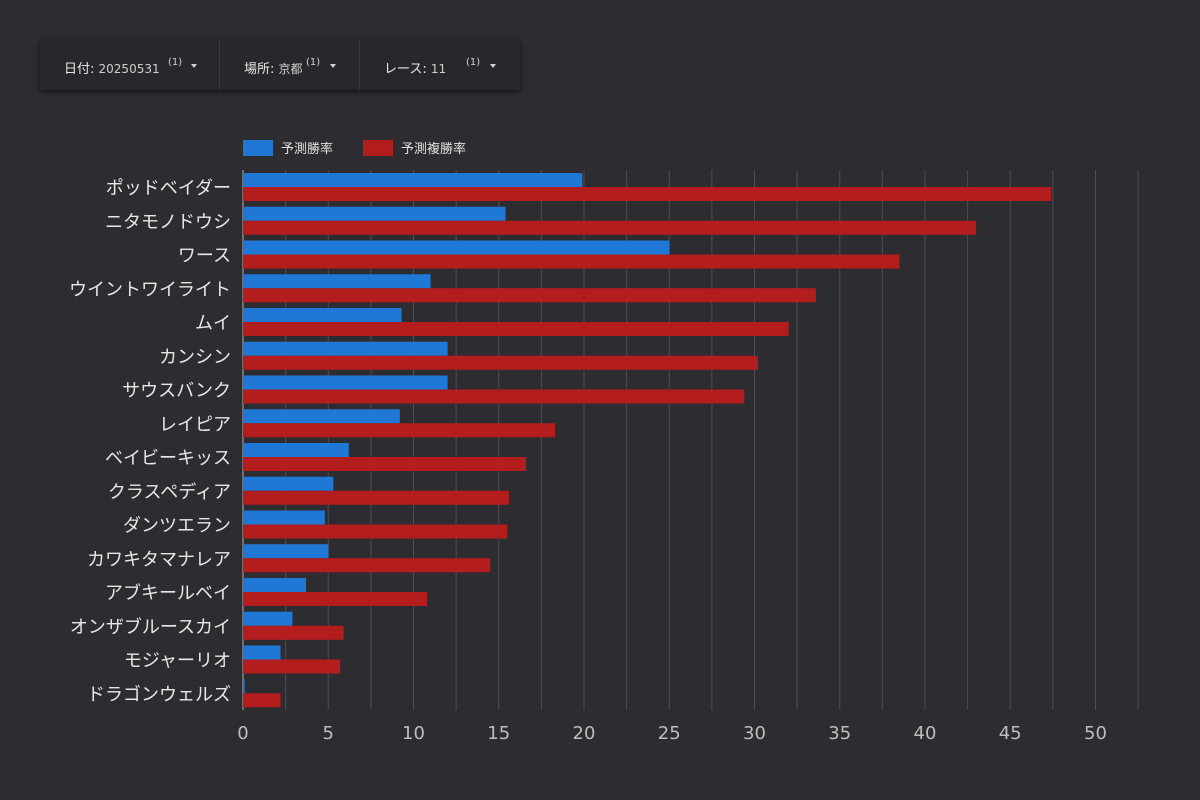  I want to click on y-category-label: クラスペディア, so click(169, 492).